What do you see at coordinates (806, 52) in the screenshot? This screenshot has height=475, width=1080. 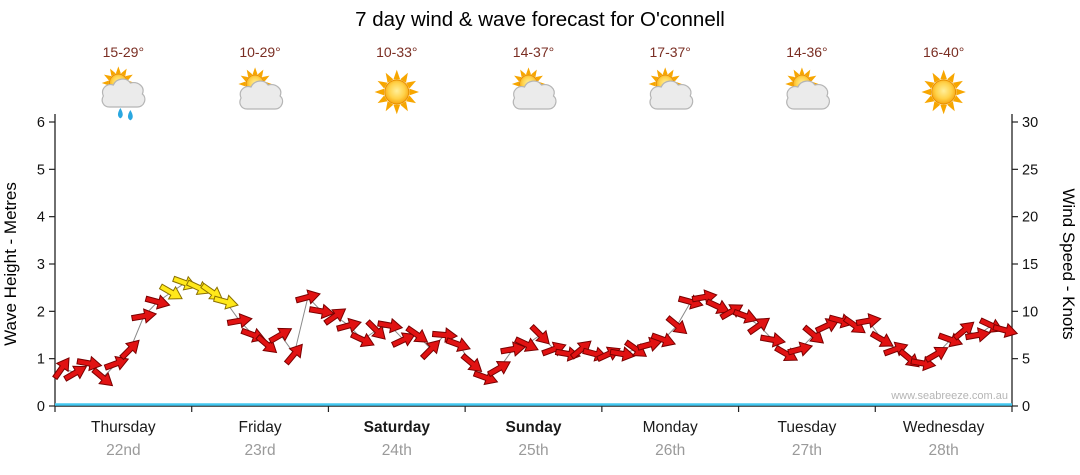 I see `day-temperature-label: 14-36°` at bounding box center [806, 52].